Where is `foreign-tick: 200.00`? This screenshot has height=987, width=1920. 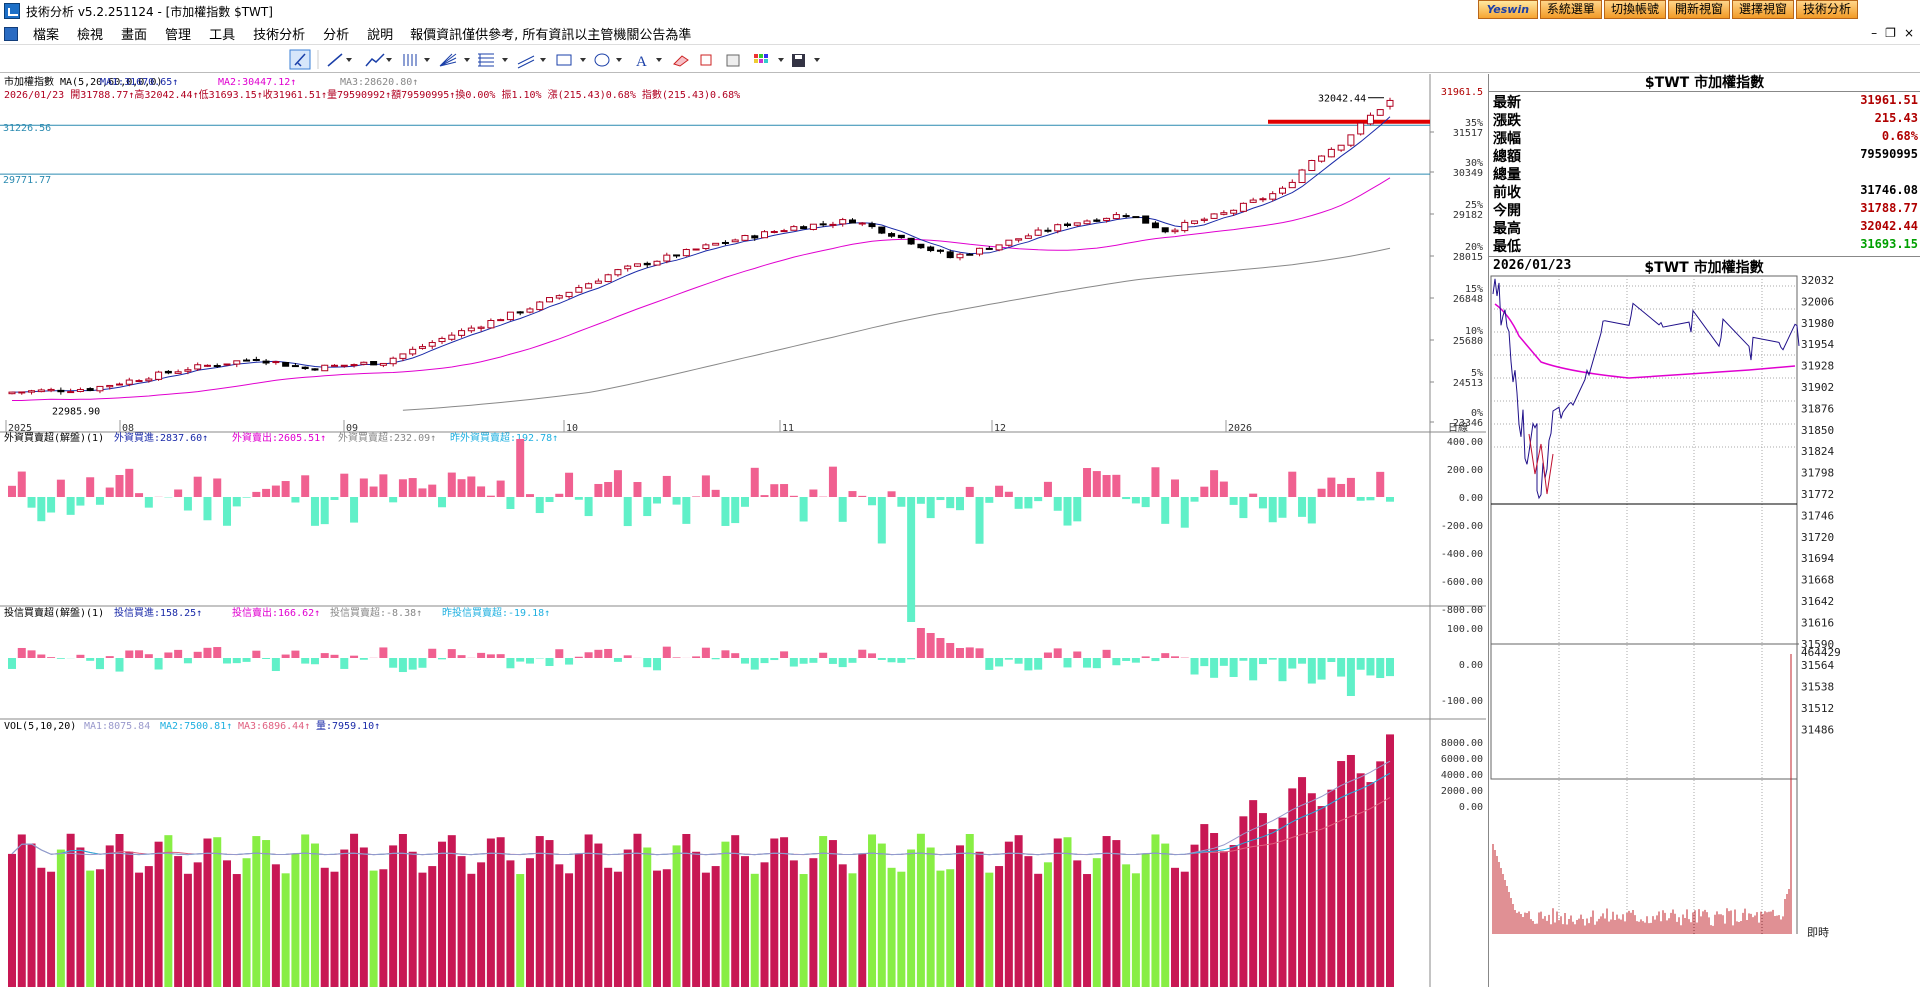 foreign-tick: 200.00 is located at coordinates (1465, 470).